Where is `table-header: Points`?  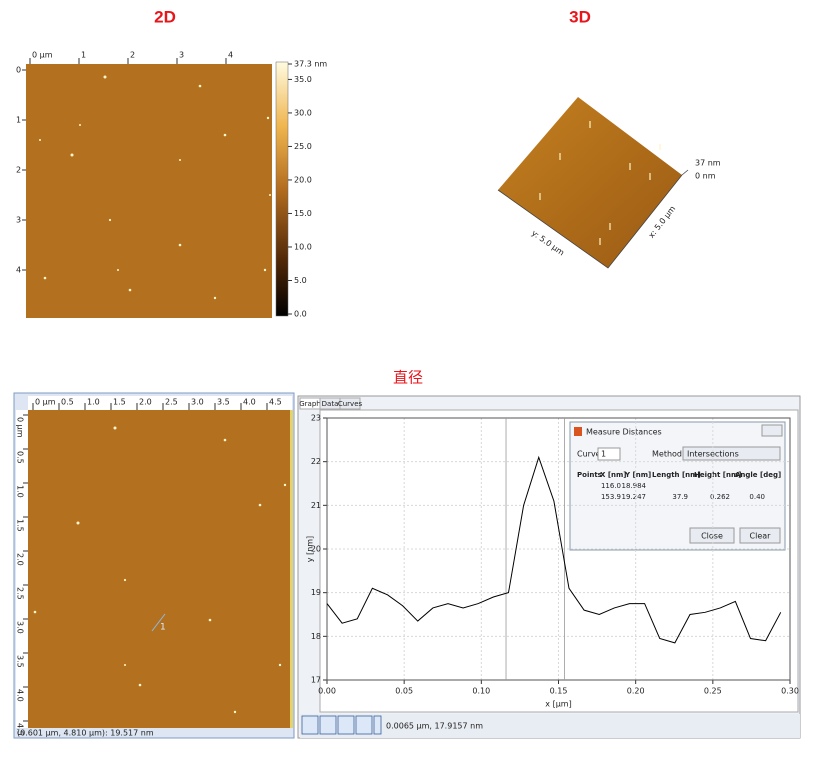 table-header: Points is located at coordinates (589, 475).